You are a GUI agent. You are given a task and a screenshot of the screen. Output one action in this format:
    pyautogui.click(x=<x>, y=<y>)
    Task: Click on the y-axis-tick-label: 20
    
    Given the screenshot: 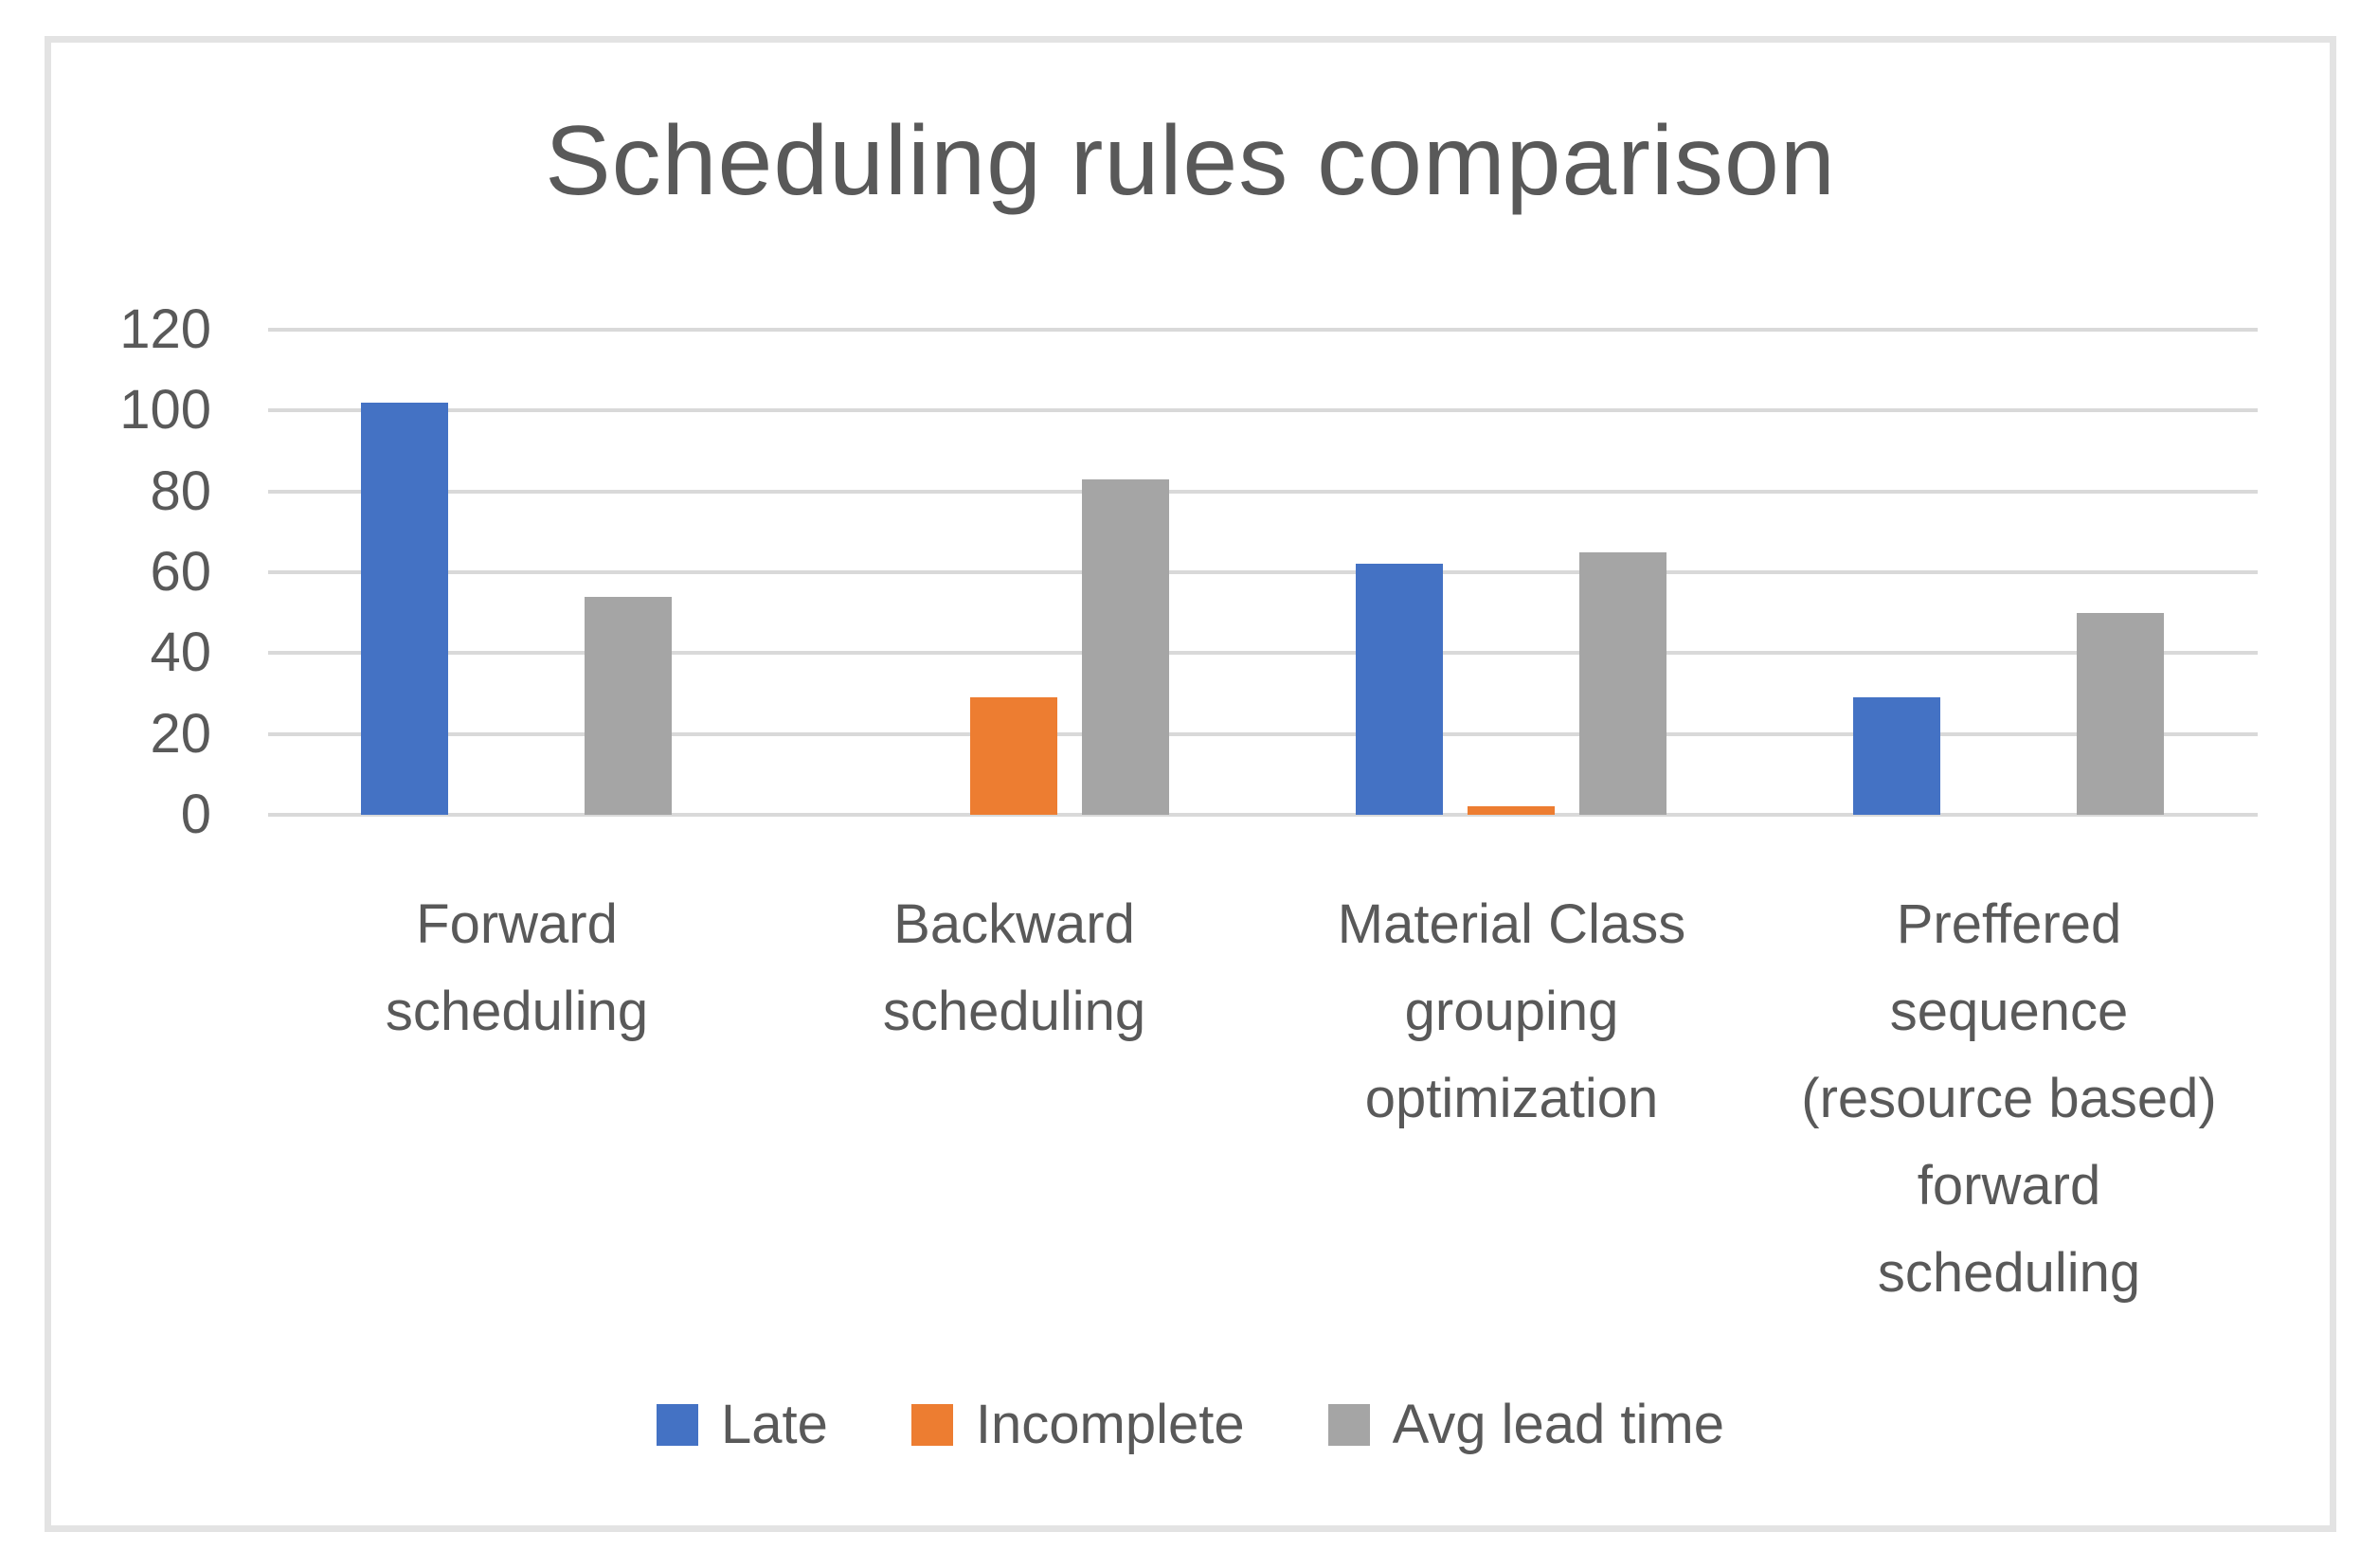 What is the action you would take?
    pyautogui.click(x=180, y=733)
    